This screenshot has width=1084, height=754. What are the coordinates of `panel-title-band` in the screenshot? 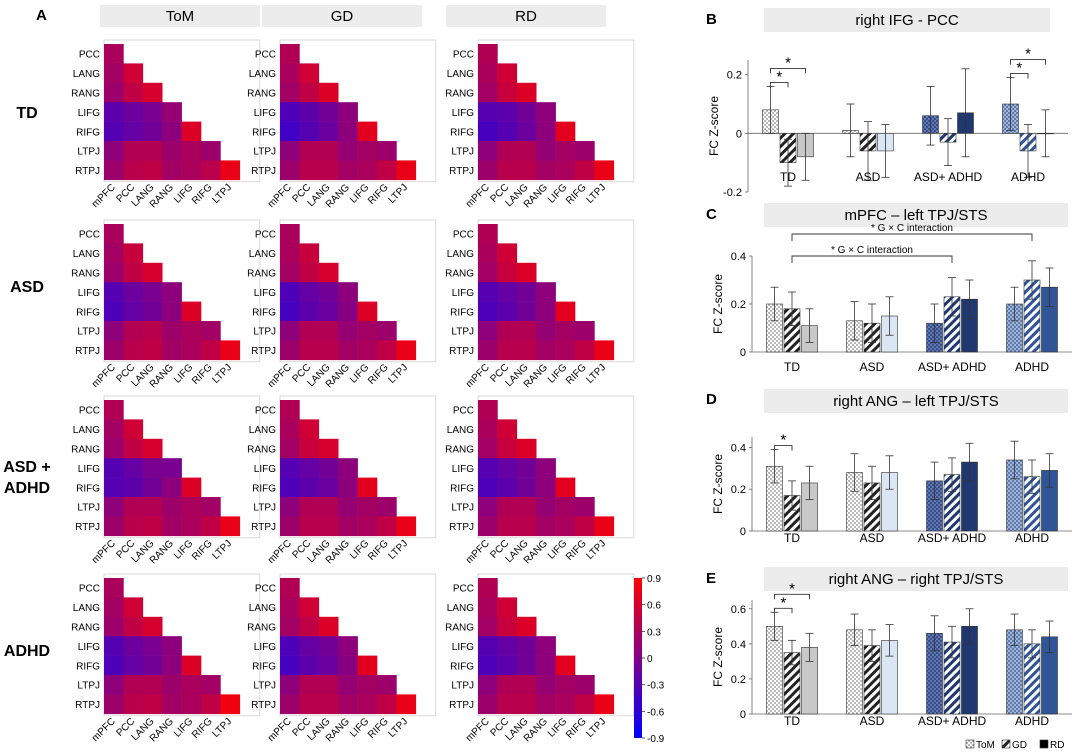 It's located at (907, 20).